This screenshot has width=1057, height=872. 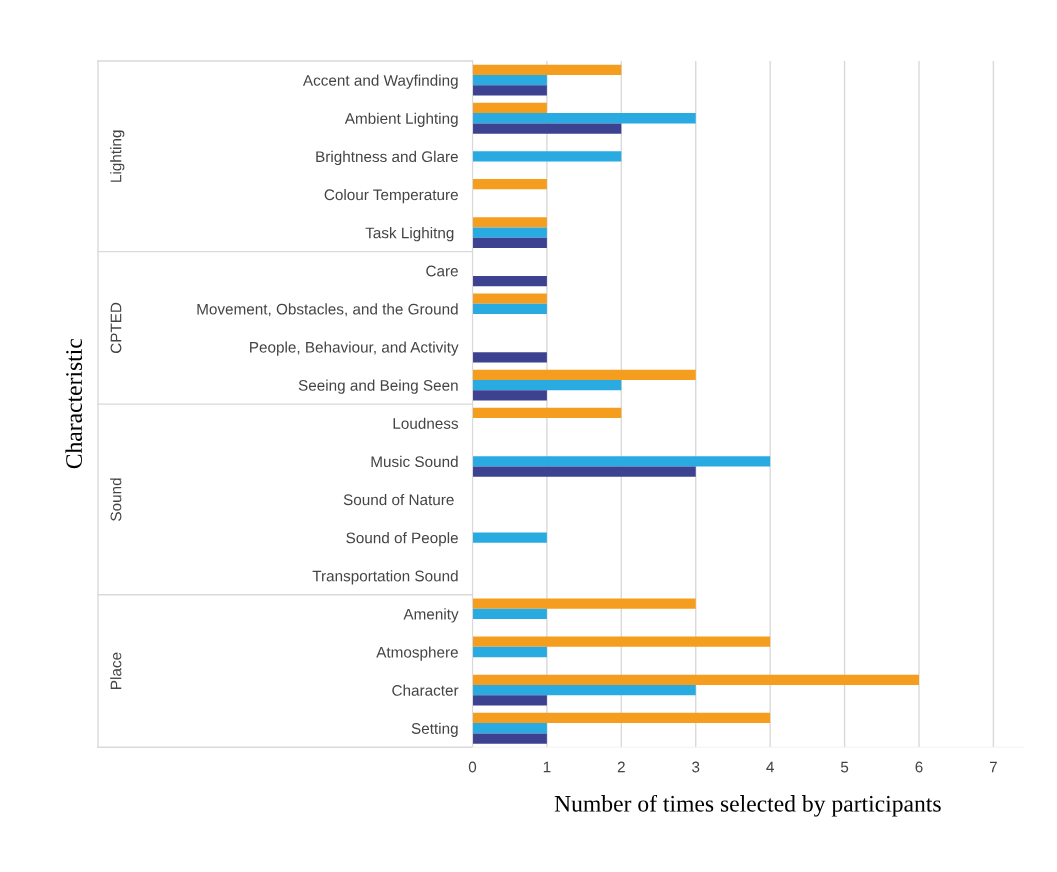 What do you see at coordinates (409, 234) in the screenshot?
I see `y-tick-label: Task Lighitng` at bounding box center [409, 234].